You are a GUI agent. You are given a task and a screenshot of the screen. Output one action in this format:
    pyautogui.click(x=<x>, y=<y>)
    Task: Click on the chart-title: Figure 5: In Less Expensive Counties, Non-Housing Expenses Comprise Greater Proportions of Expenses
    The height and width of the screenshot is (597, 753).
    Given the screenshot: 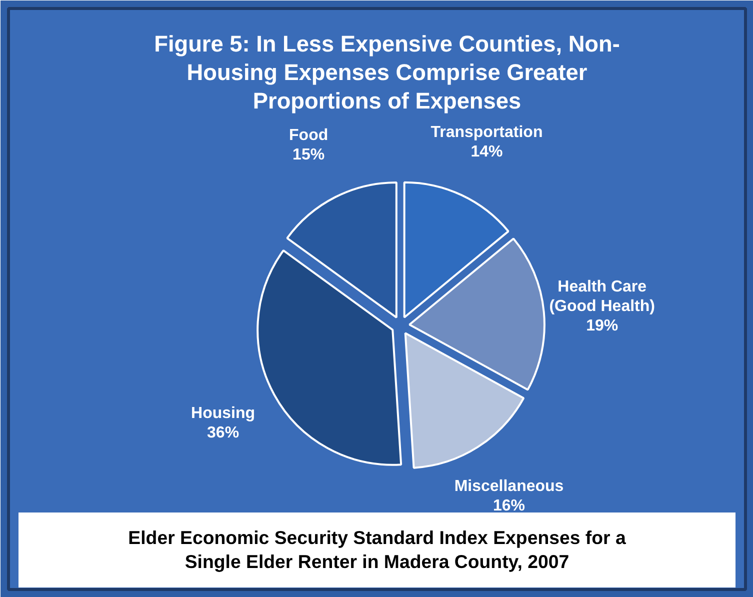 What is the action you would take?
    pyautogui.click(x=387, y=72)
    